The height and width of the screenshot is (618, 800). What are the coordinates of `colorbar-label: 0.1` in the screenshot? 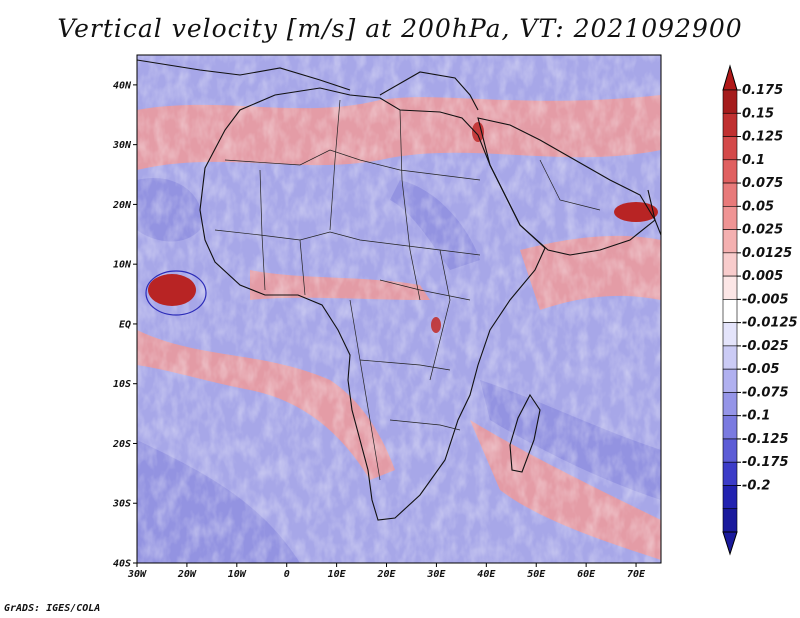 It's located at (753, 160).